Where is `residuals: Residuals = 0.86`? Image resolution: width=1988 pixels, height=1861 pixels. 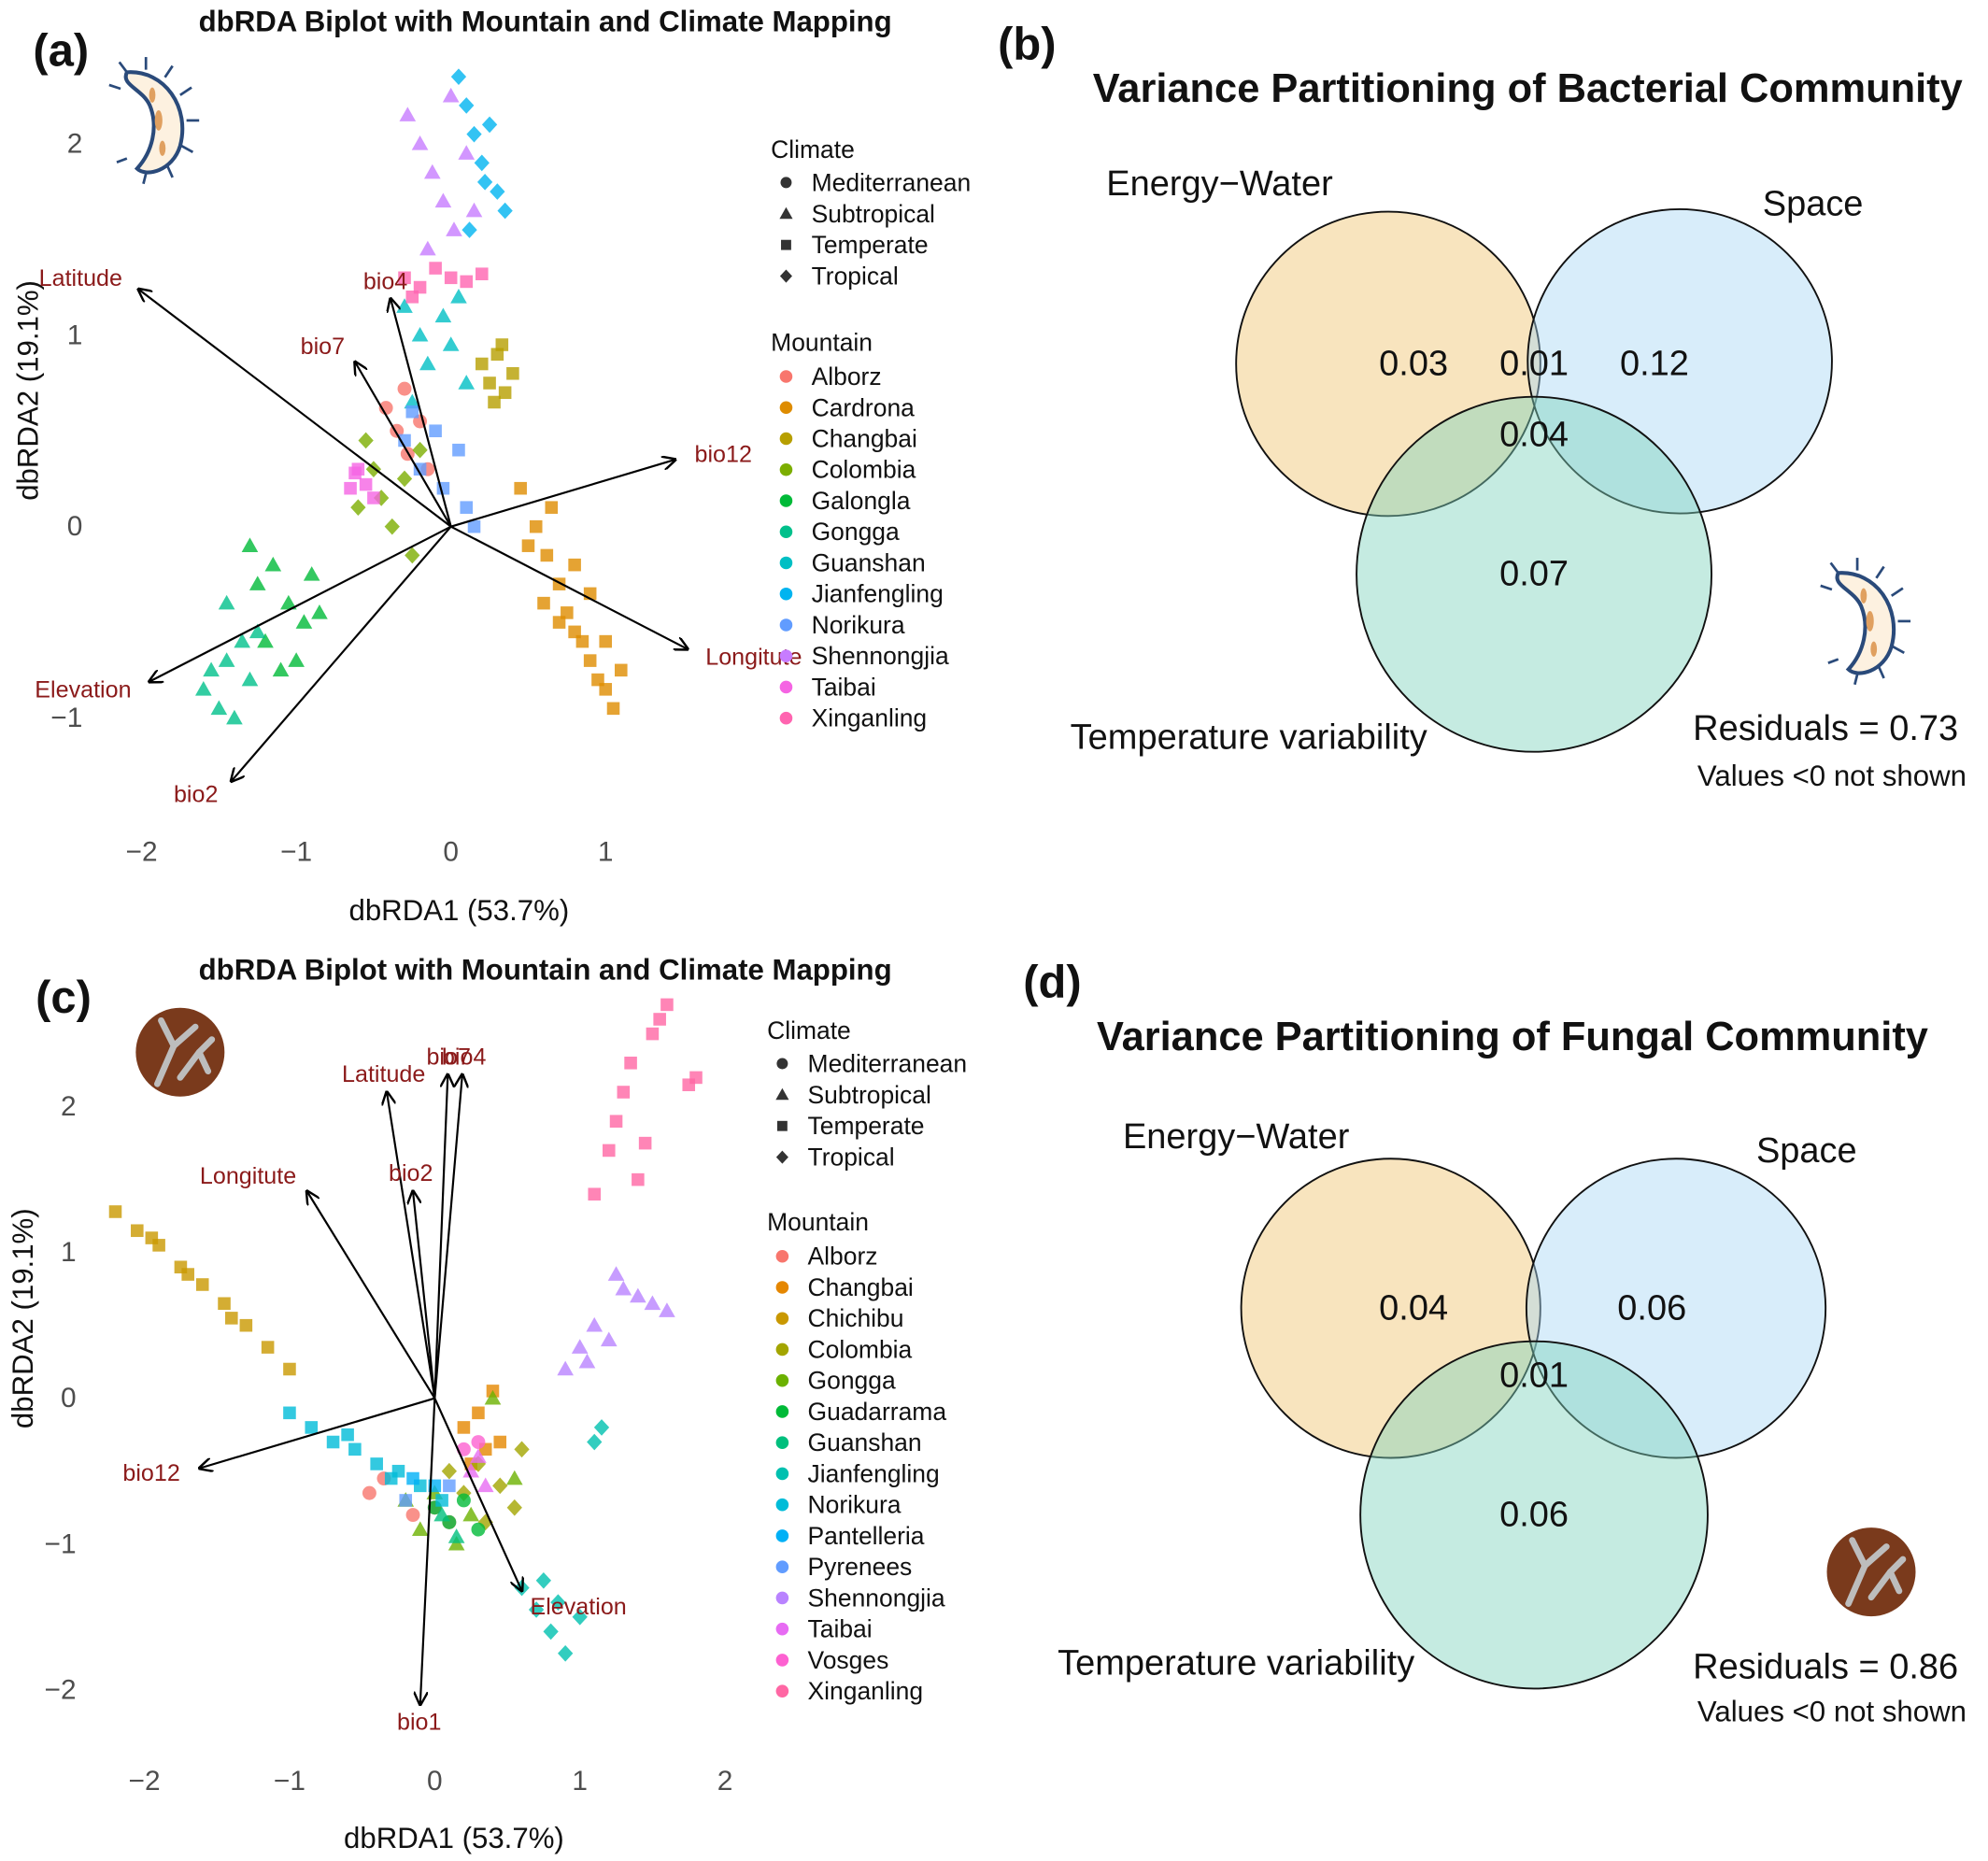 residuals: Residuals = 0.86 is located at coordinates (1825, 1666).